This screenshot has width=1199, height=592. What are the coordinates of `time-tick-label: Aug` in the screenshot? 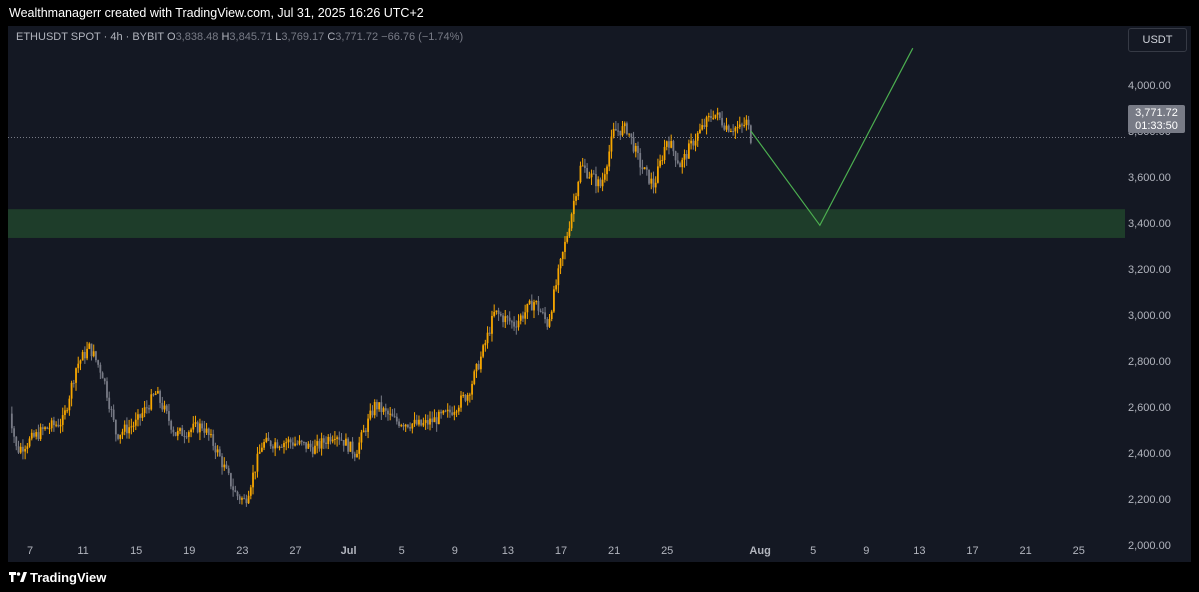 It's located at (759, 551).